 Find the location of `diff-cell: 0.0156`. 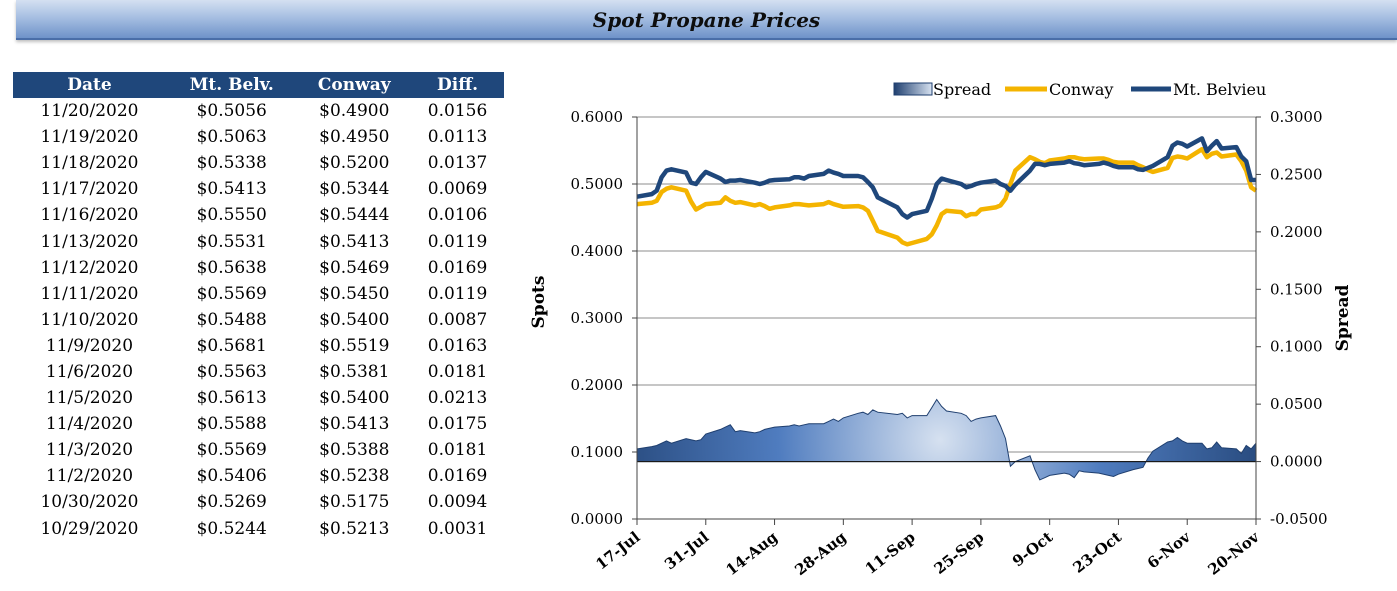

diff-cell: 0.0156 is located at coordinates (457, 111).